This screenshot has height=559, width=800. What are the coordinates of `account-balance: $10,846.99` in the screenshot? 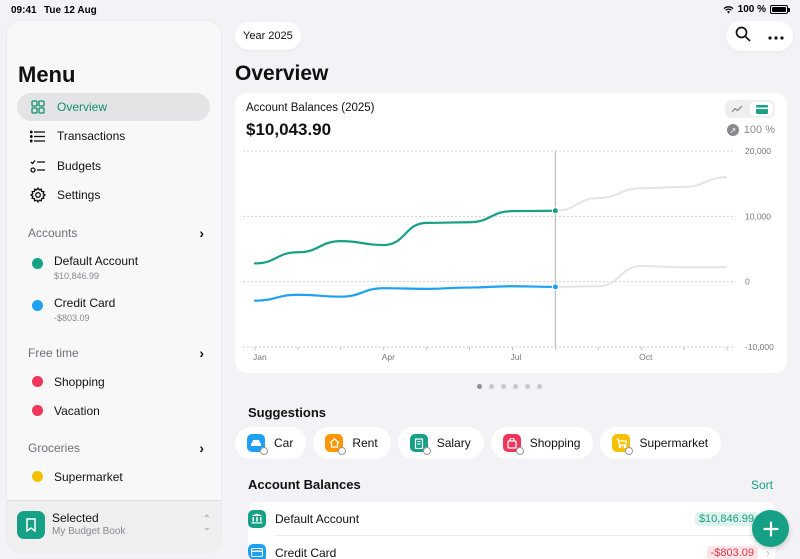 It's located at (77, 276).